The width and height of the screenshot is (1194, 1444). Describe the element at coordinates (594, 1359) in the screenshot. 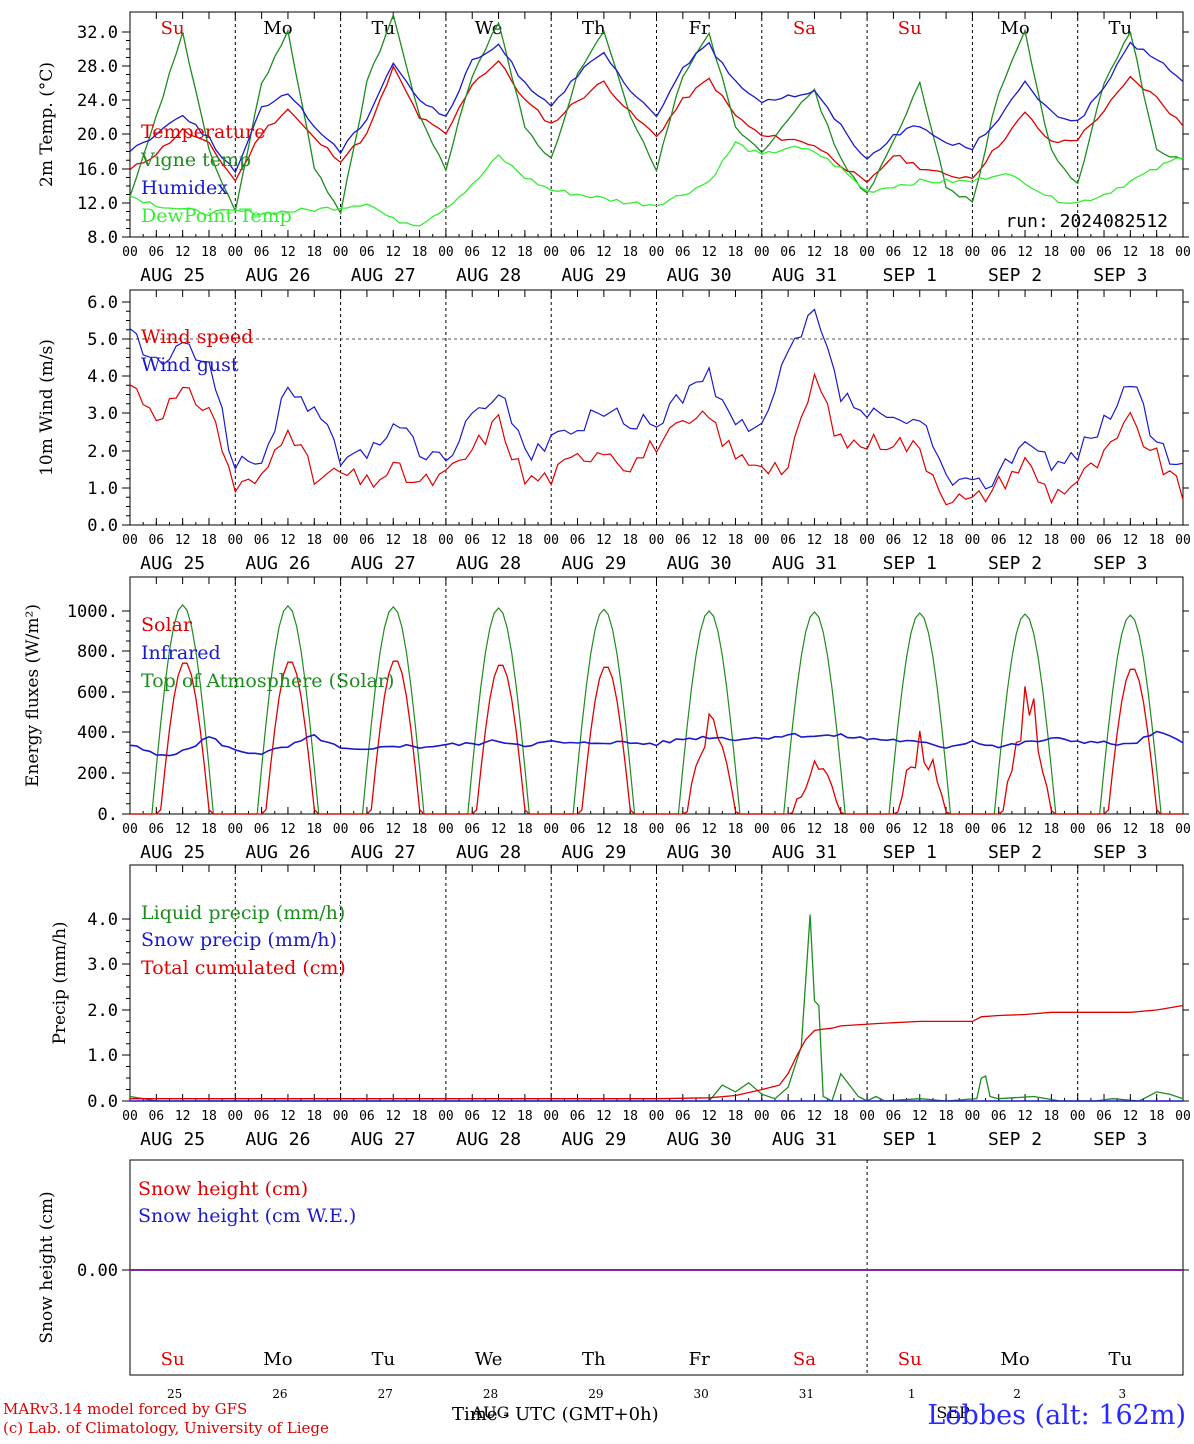

I see `day-name-bottom: Th` at that location.